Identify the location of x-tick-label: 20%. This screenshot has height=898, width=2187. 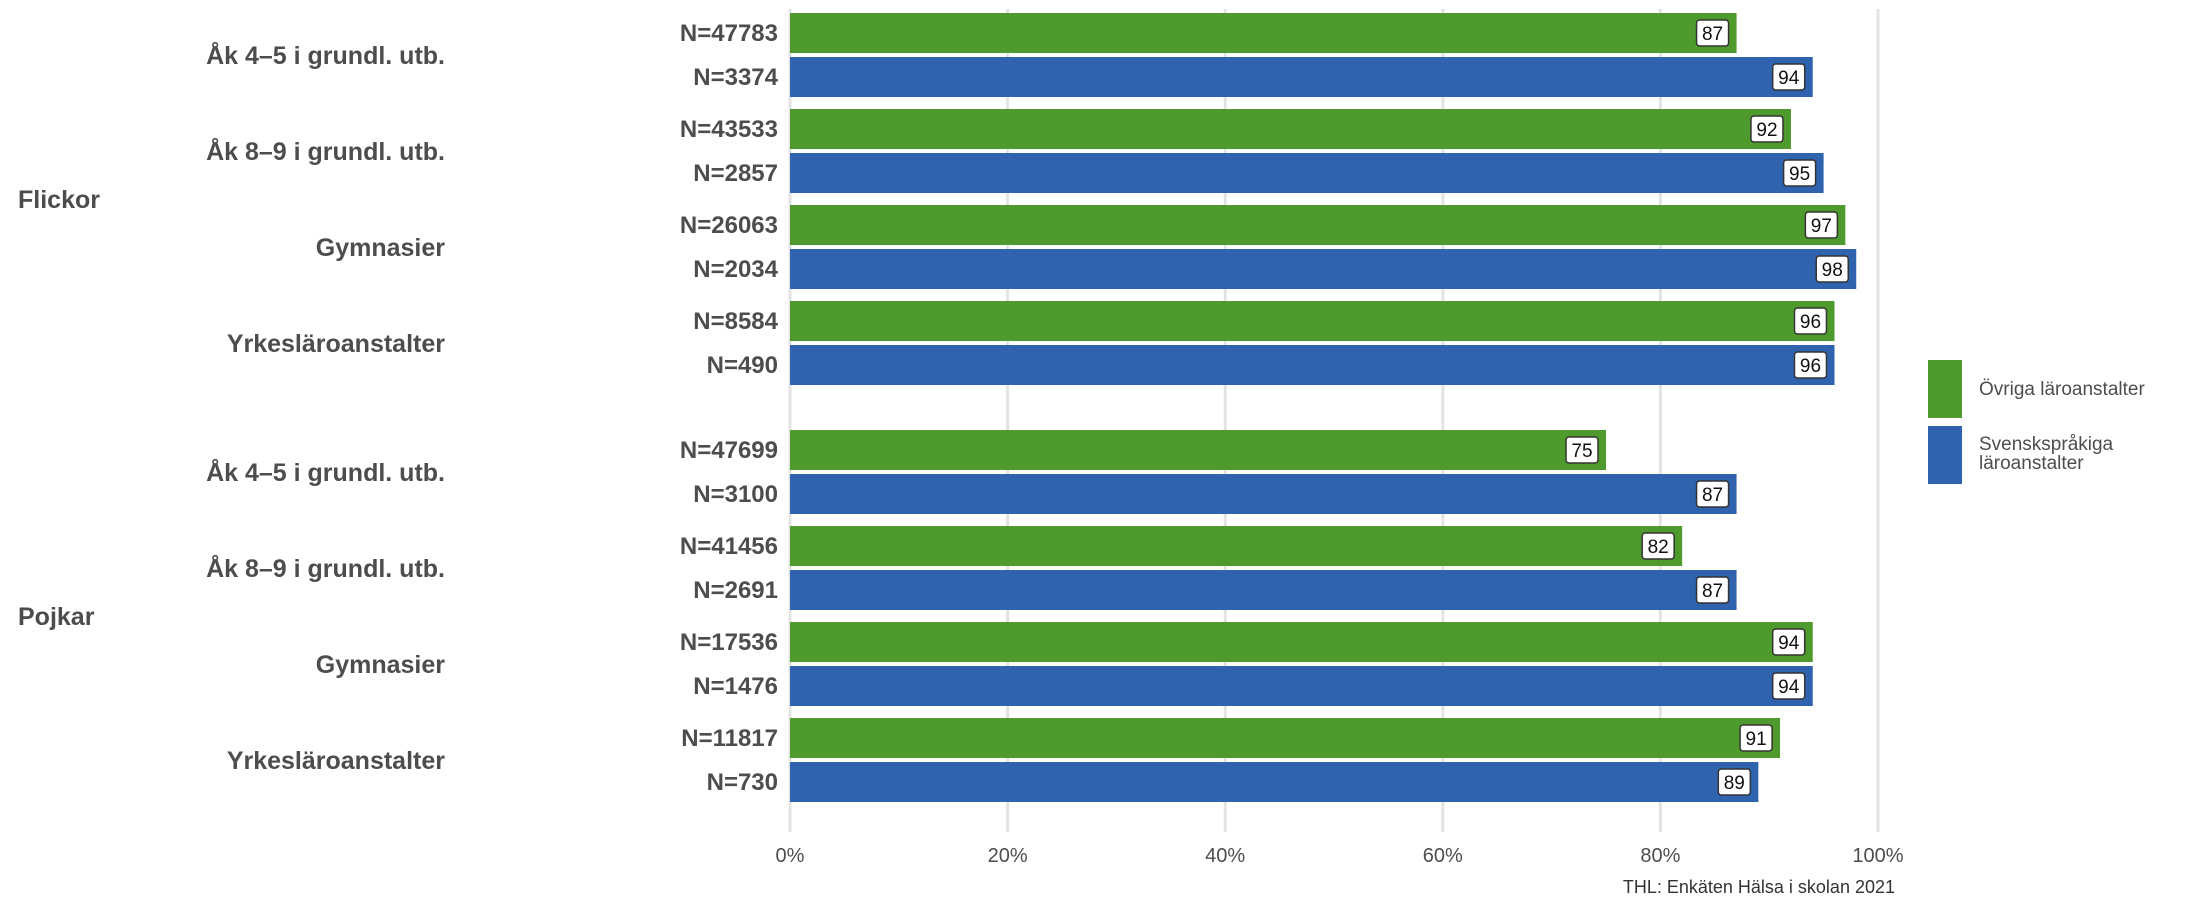
(1008, 856).